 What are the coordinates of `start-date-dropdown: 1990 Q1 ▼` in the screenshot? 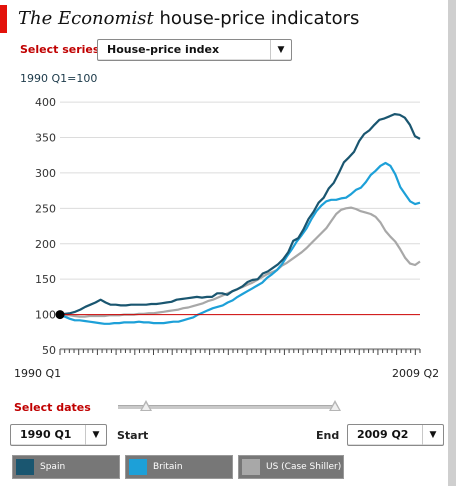 It's located at (58, 435).